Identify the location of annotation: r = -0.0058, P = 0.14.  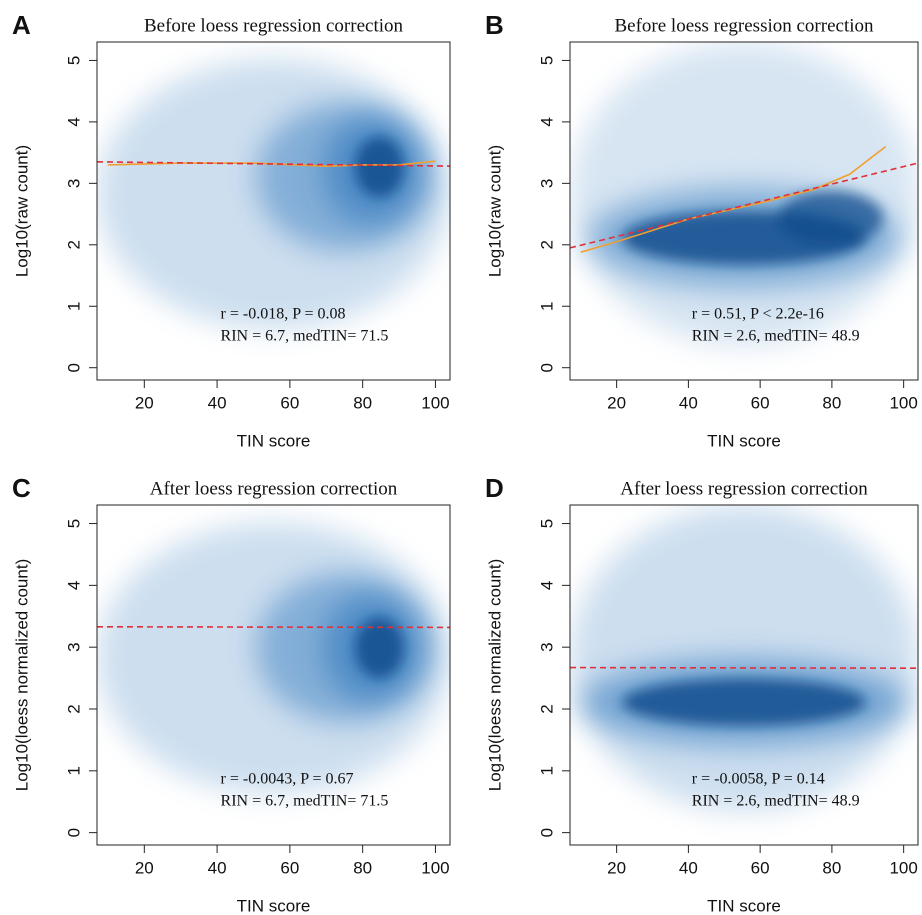
(758, 779).